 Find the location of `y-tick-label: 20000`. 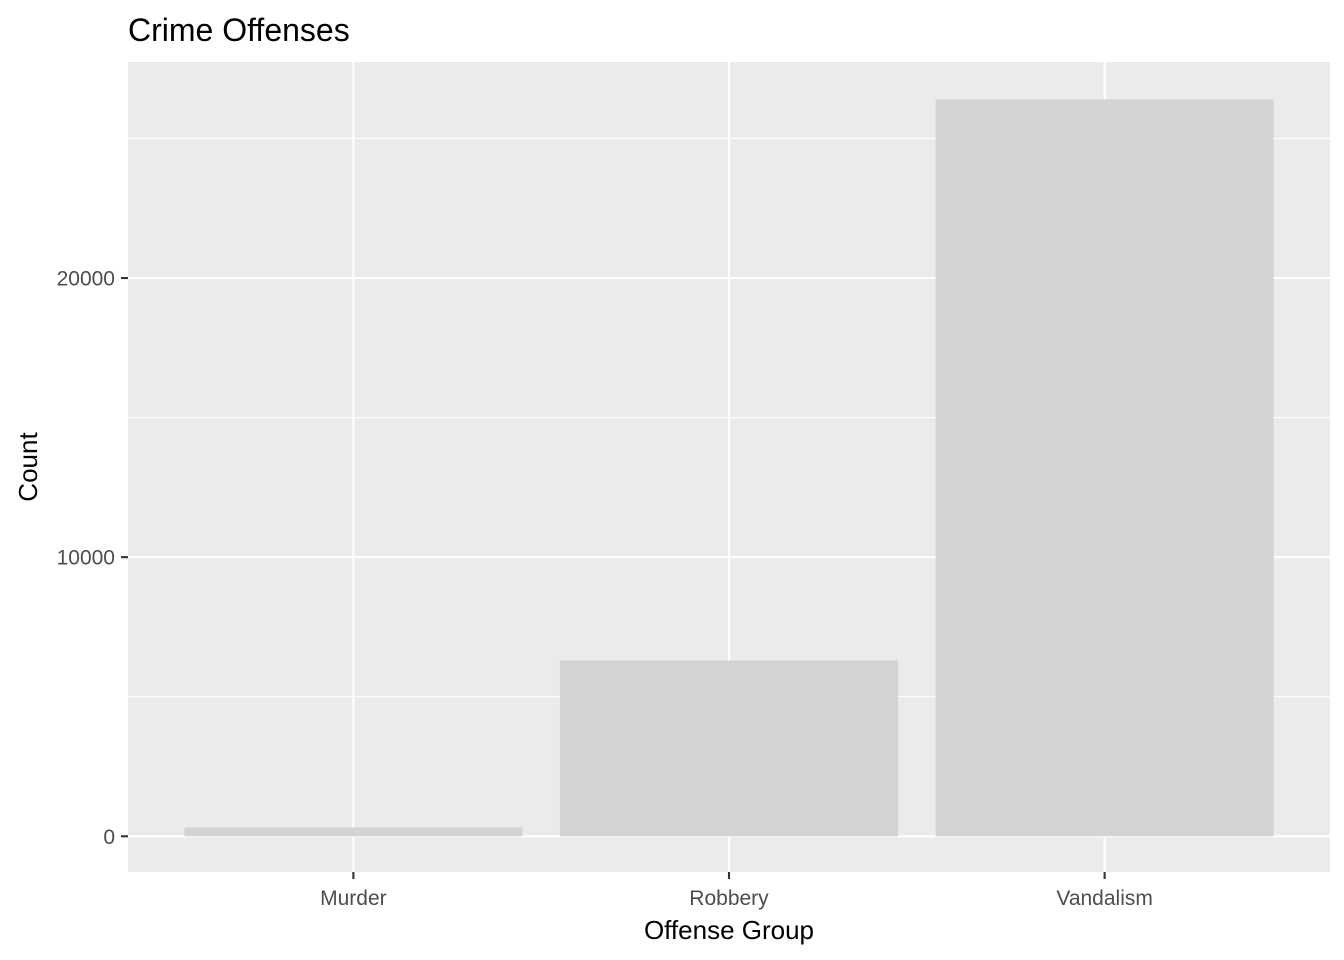

y-tick-label: 20000 is located at coordinates (86, 279).